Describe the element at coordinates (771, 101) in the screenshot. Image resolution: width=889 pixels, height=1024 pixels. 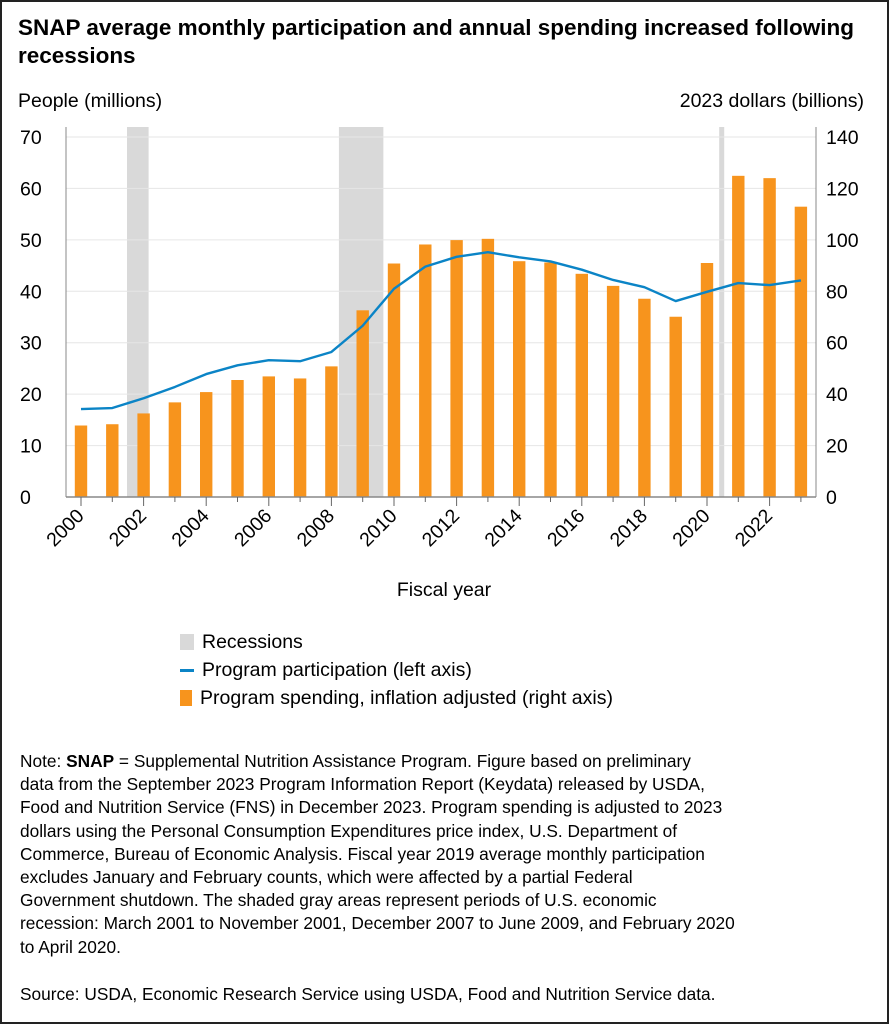
I see `right-axis-title: 2023 dollars (billions)` at that location.